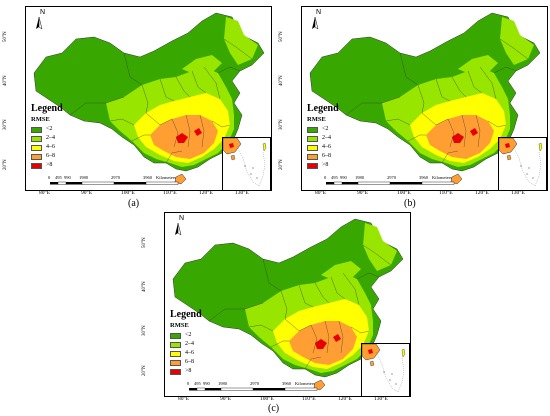 This screenshot has height=416, width=550. Describe the element at coordinates (189, 344) in the screenshot. I see `legend-label: 2–4` at that location.